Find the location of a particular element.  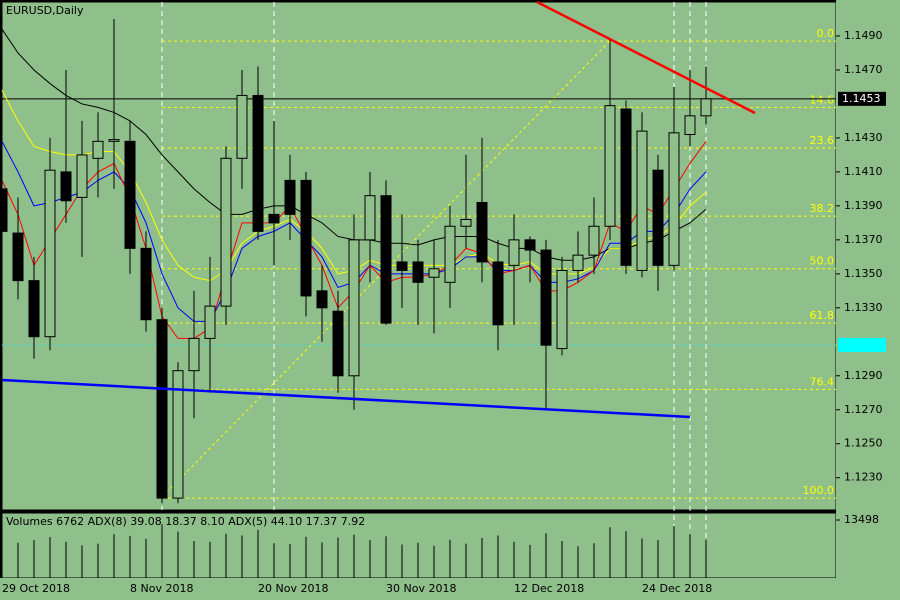

y-tick-label: 1.1370 is located at coordinates (863, 239).